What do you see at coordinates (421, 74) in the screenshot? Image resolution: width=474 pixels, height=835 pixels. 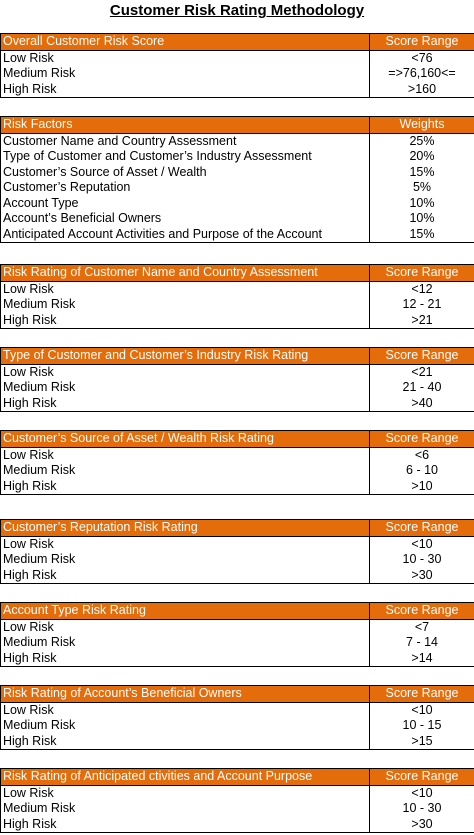 I see `row-value: =>76,160<=` at bounding box center [421, 74].